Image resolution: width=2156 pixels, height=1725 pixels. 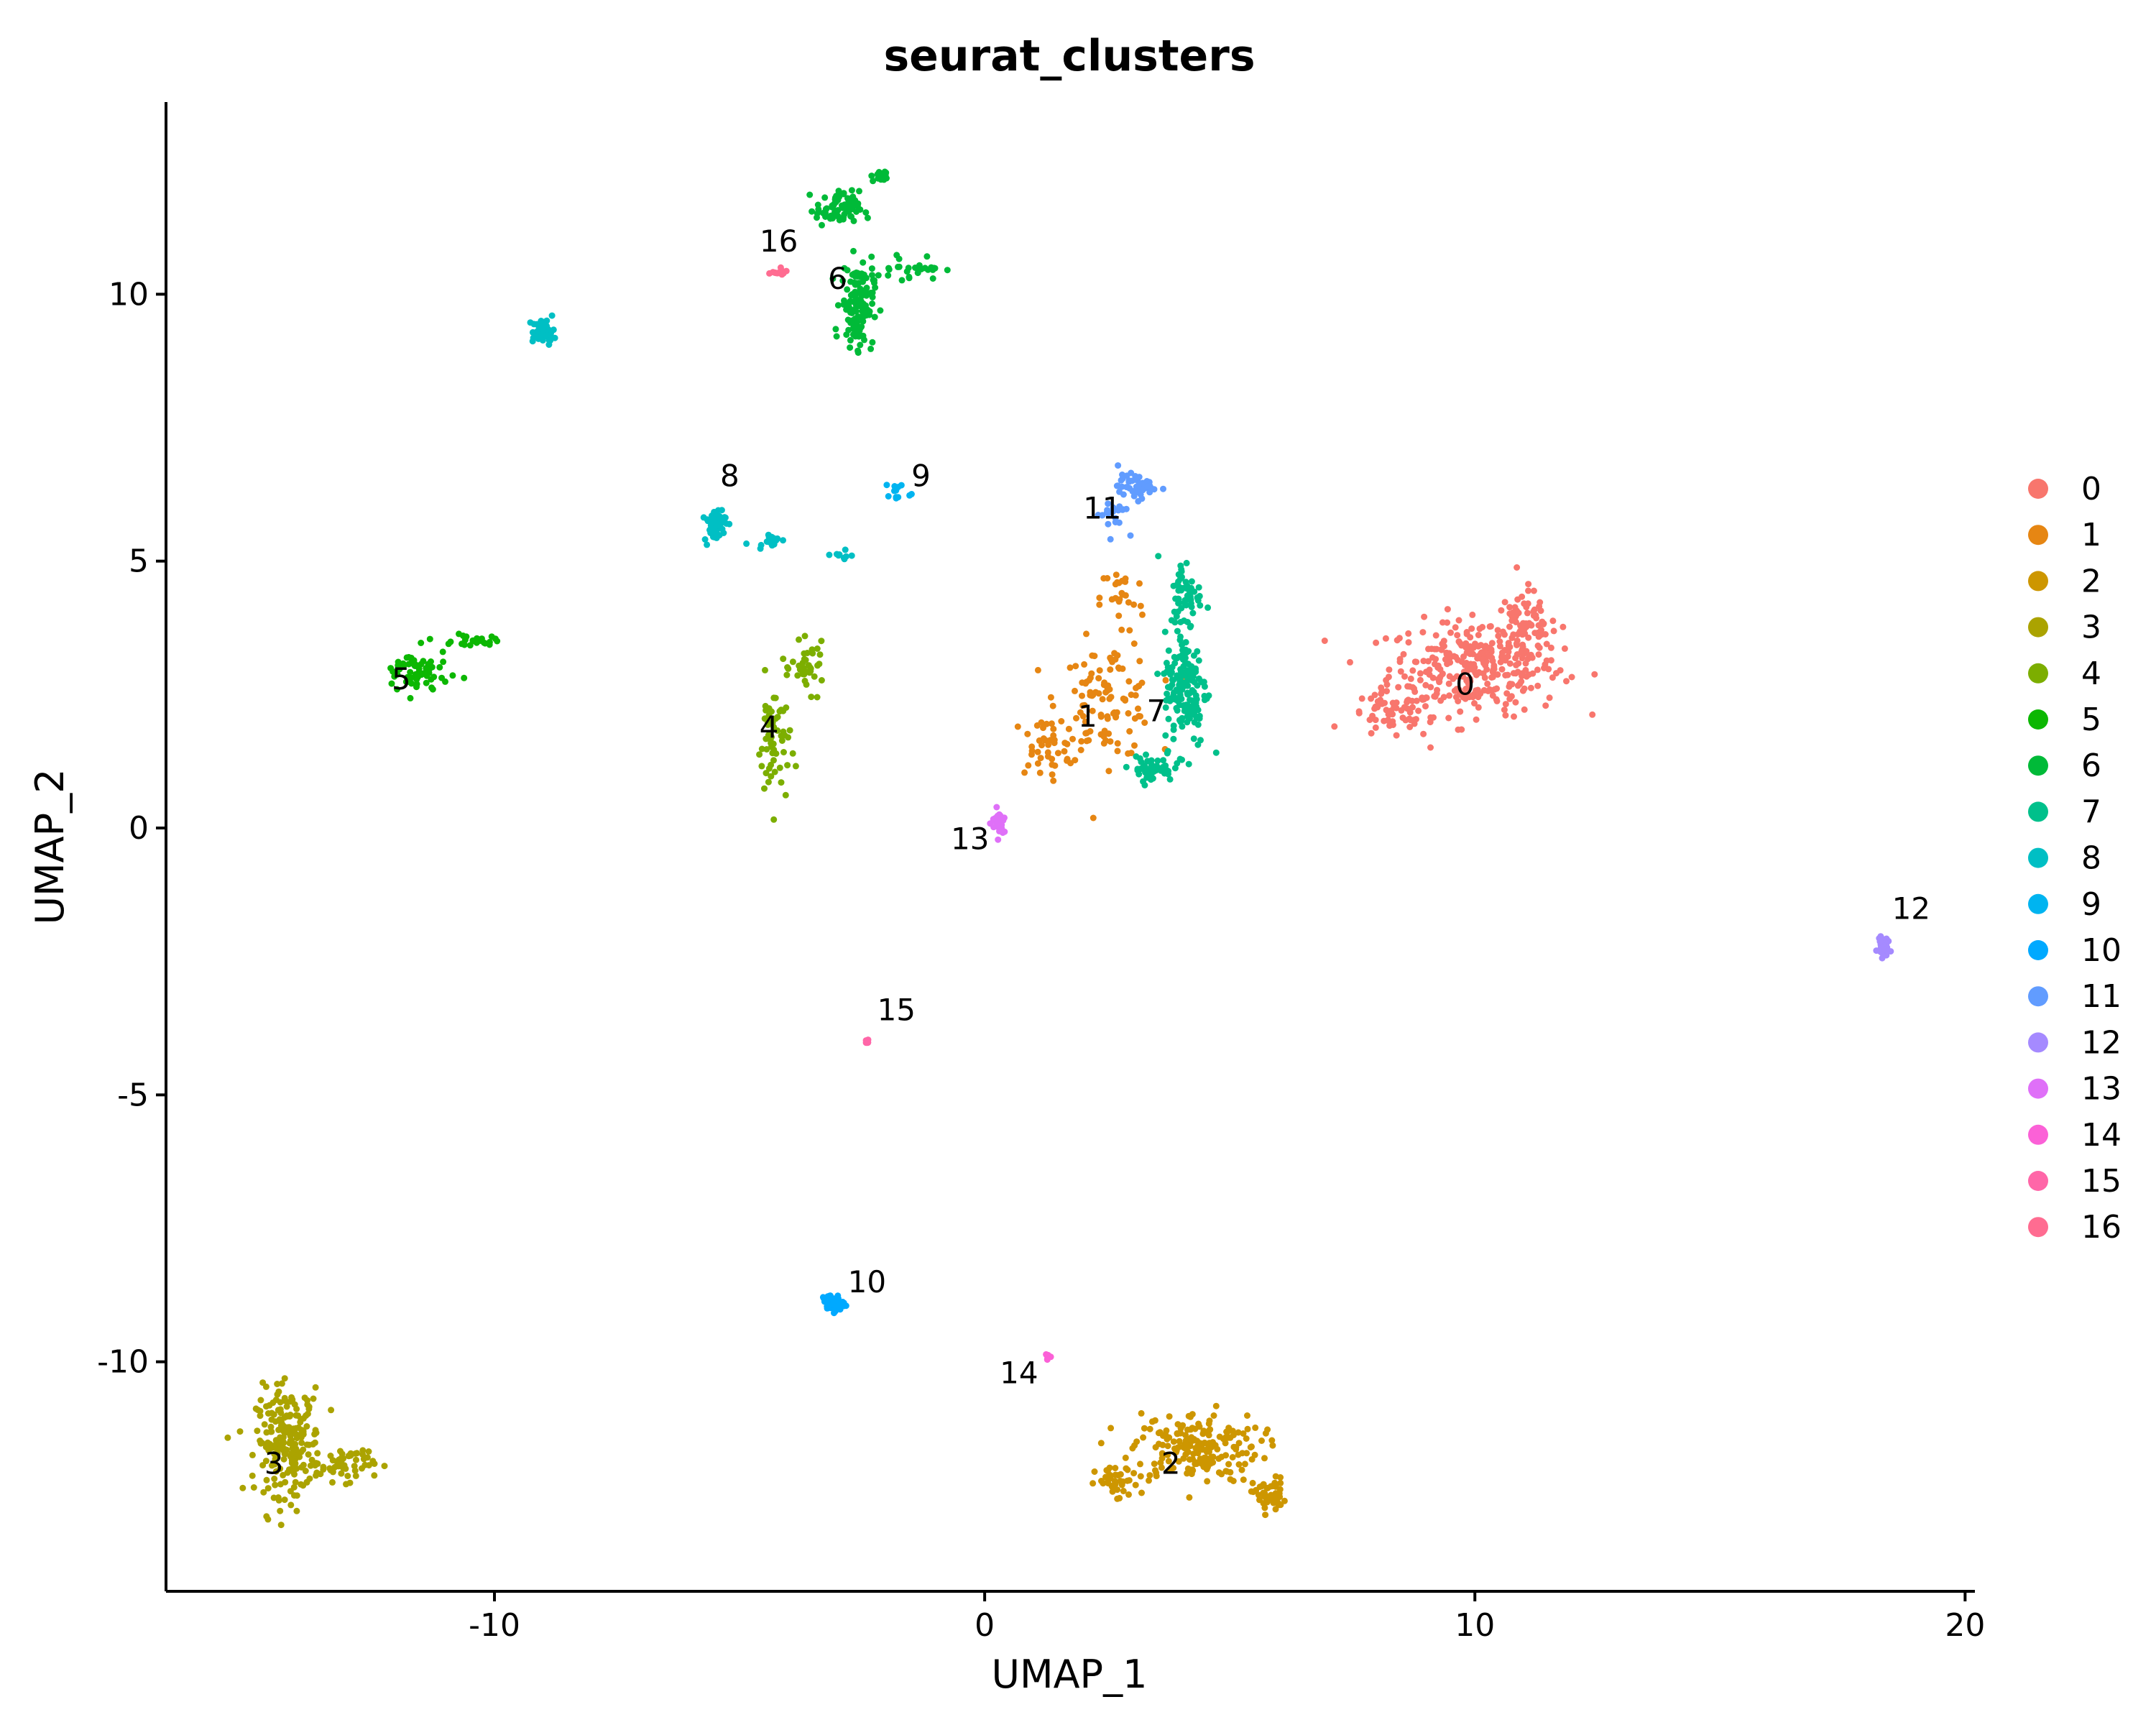 I want to click on chart-title: seurat_clusters, so click(x=1069, y=56).